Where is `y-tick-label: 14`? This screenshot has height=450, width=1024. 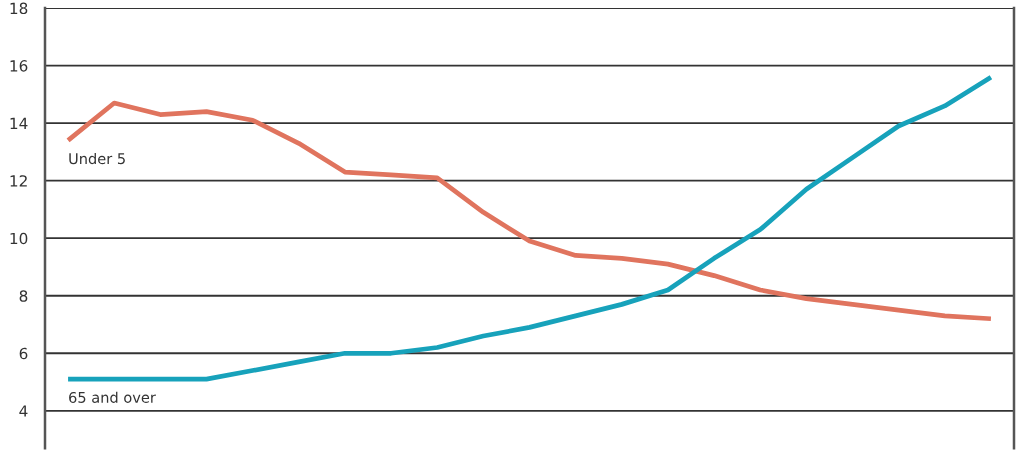
y-tick-label: 14 is located at coordinates (19, 123).